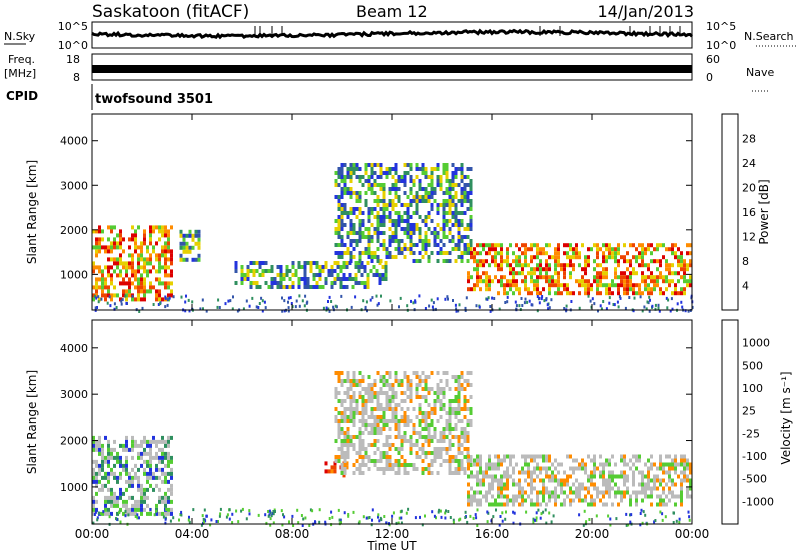  Describe the element at coordinates (692, 534) in the screenshot. I see `time-tick-label: 00:00` at that location.